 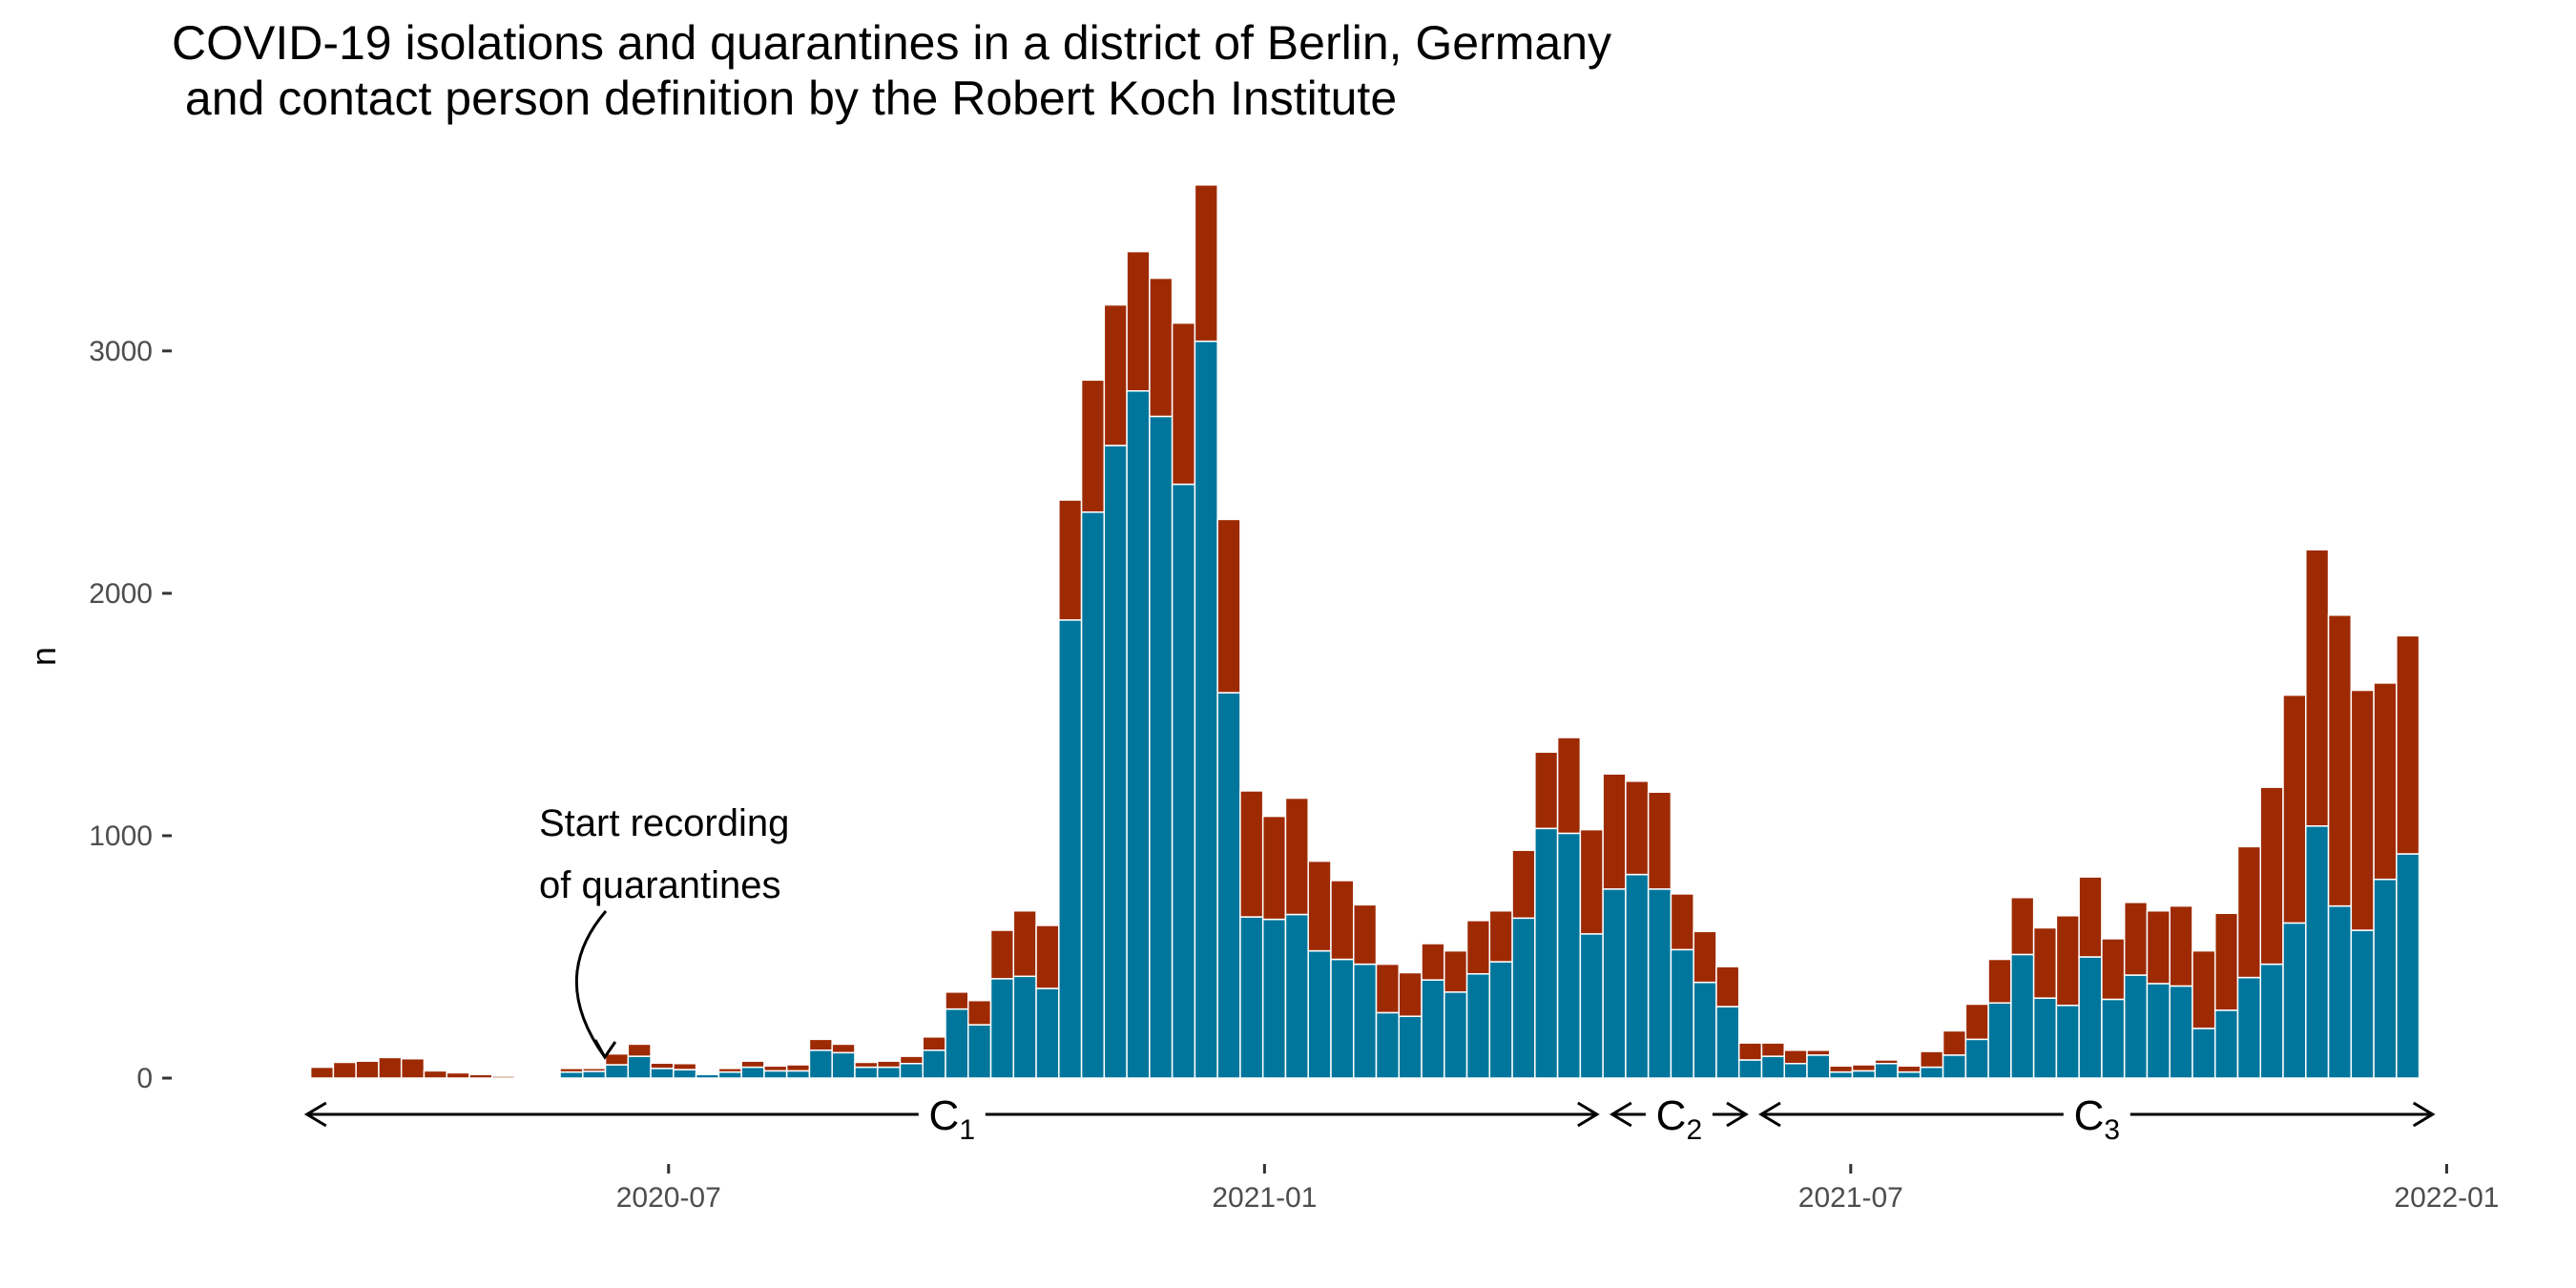 I want to click on x-tick-label: 2021-01, so click(x=1264, y=1198).